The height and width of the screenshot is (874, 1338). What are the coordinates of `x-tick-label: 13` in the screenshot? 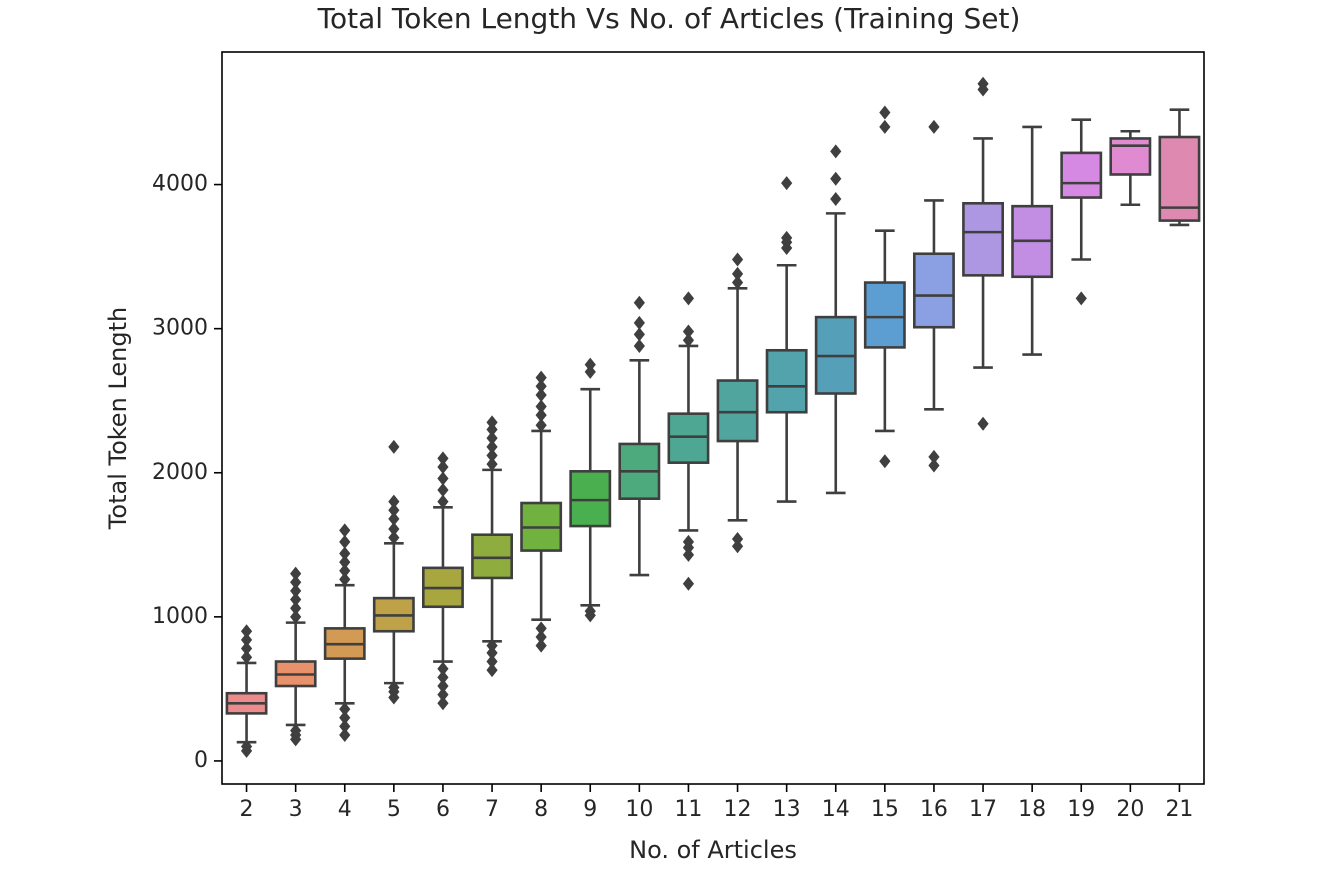 It's located at (787, 809).